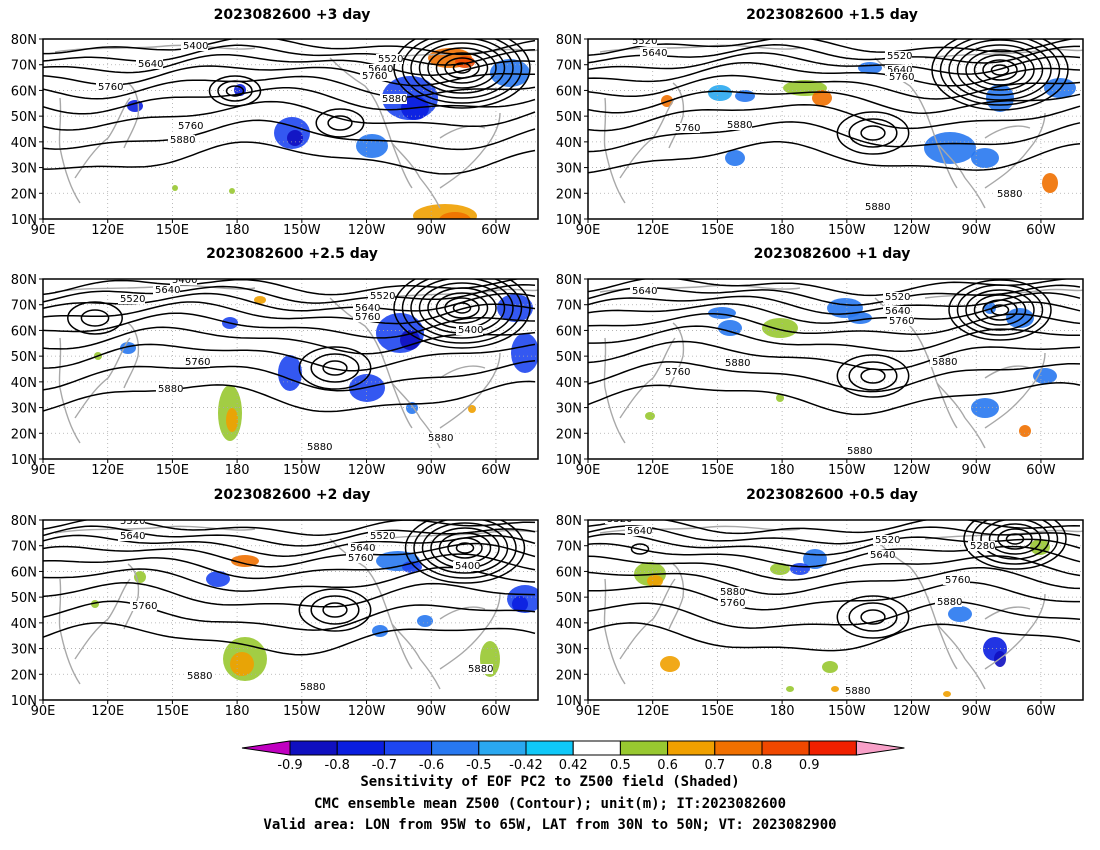 This screenshot has height=850, width=1100. Describe the element at coordinates (569, 598) in the screenshot. I see `lat-tick-label: 50N` at that location.